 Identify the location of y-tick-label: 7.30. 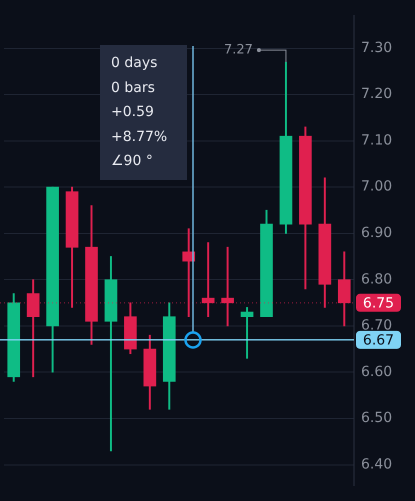
(376, 48).